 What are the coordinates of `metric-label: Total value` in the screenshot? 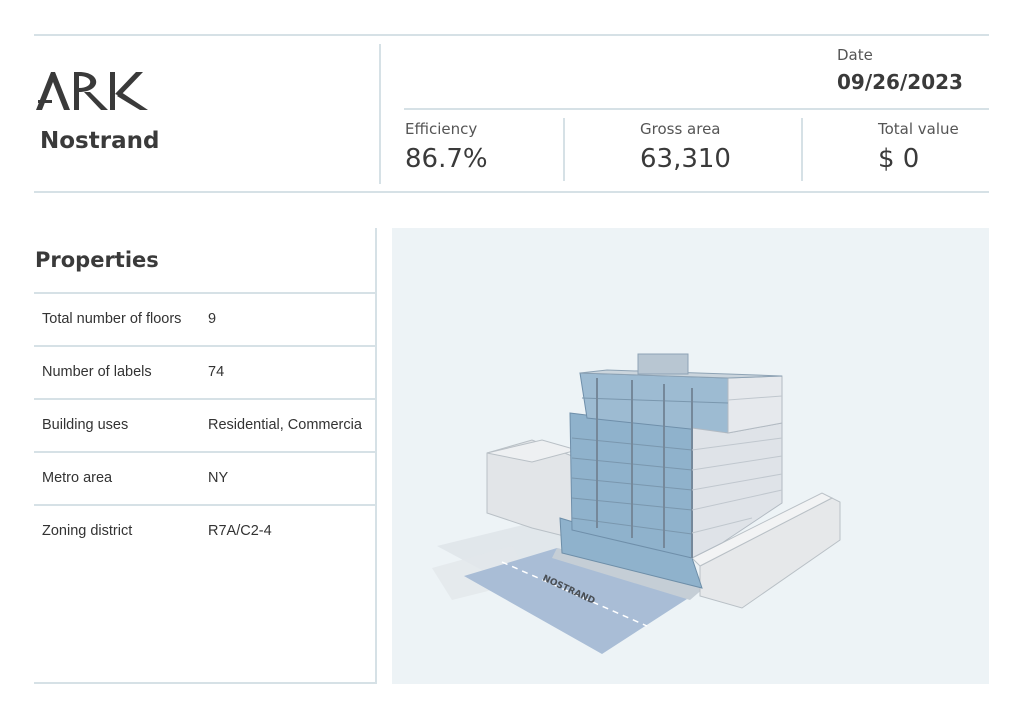 It's located at (918, 129).